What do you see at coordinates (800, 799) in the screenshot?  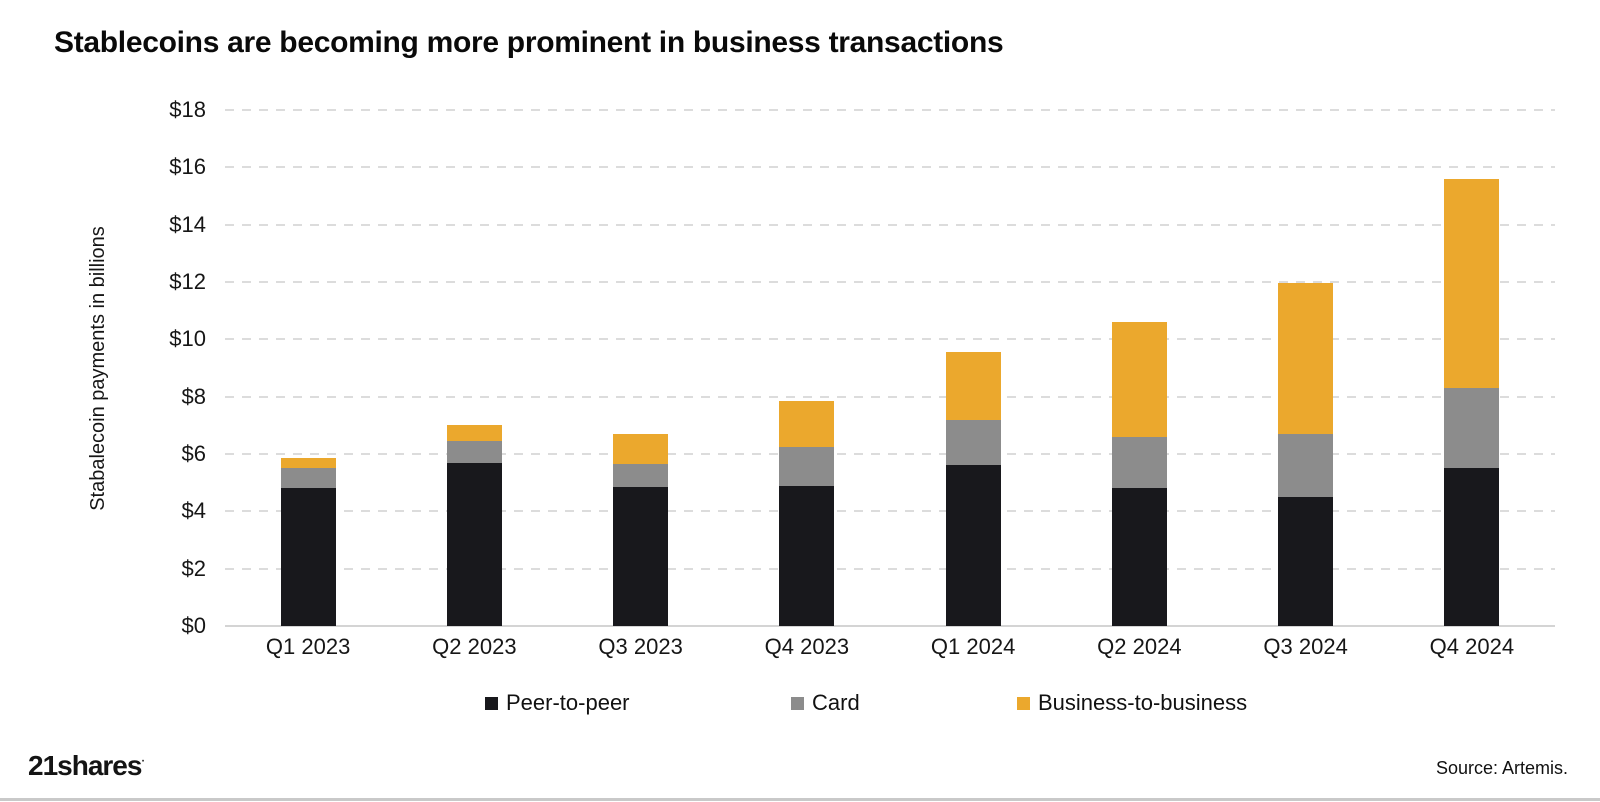 I see `bottom-border` at bounding box center [800, 799].